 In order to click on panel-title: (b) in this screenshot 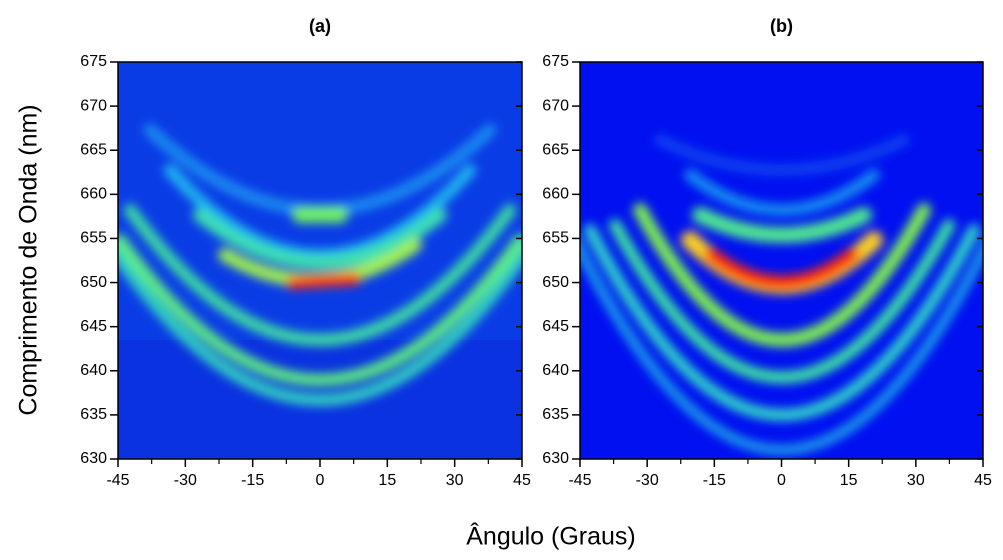, I will do `click(781, 26)`.